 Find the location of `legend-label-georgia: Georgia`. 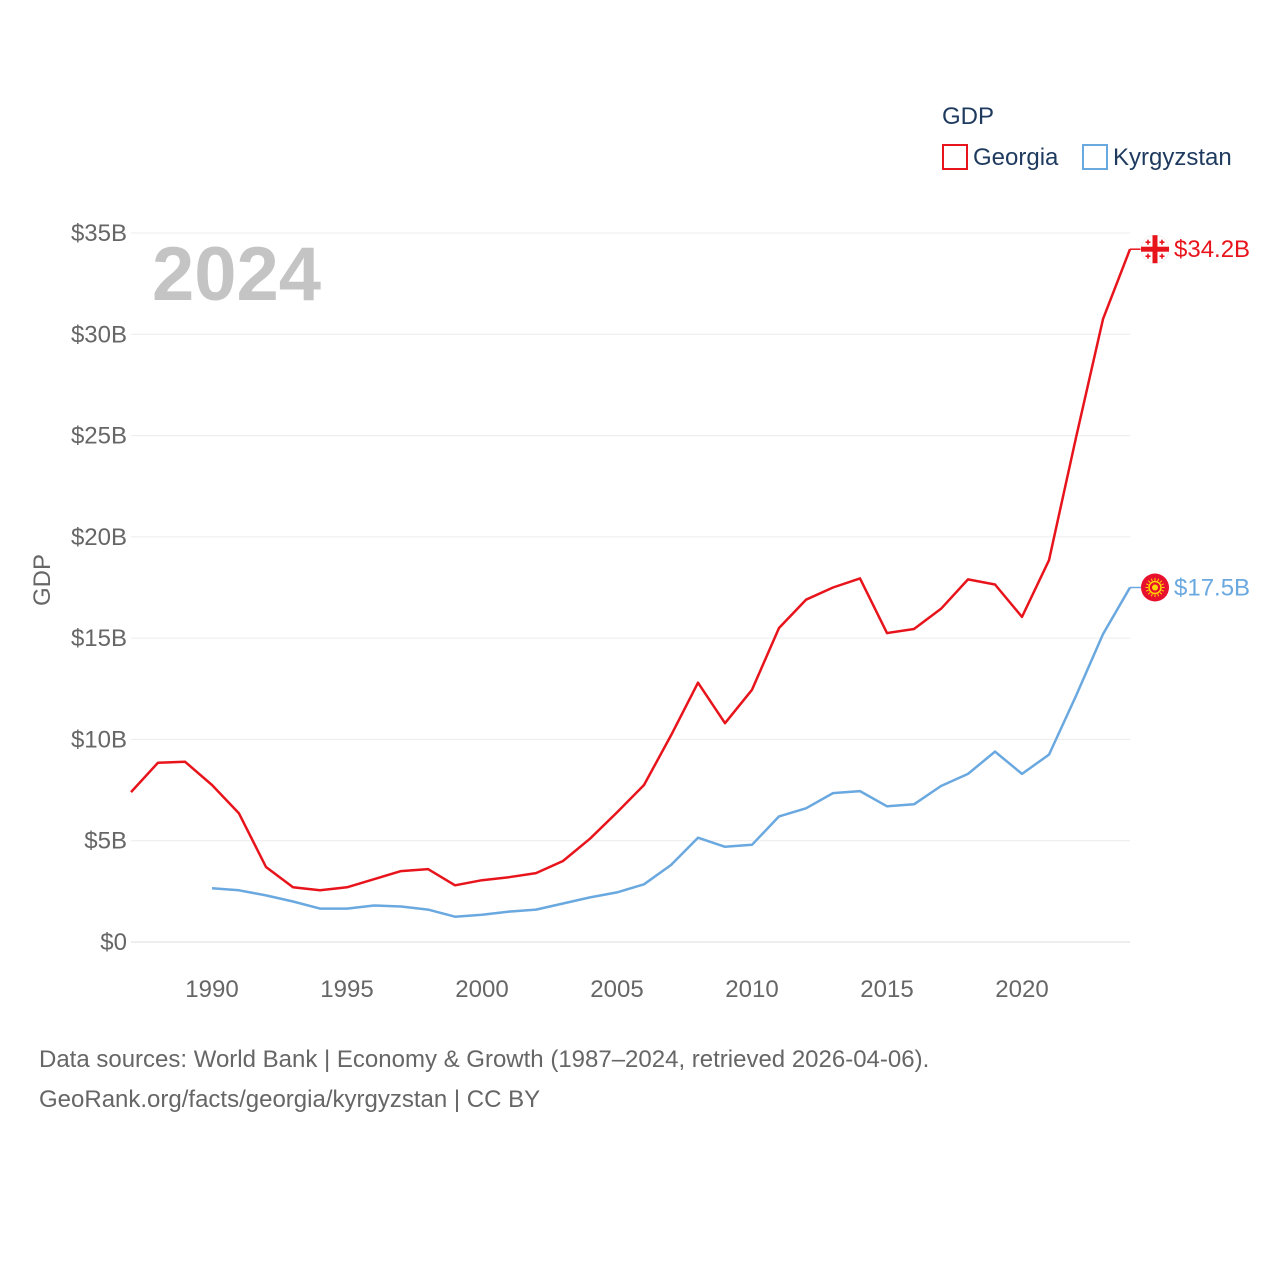

legend-label-georgia: Georgia is located at coordinates (1016, 157).